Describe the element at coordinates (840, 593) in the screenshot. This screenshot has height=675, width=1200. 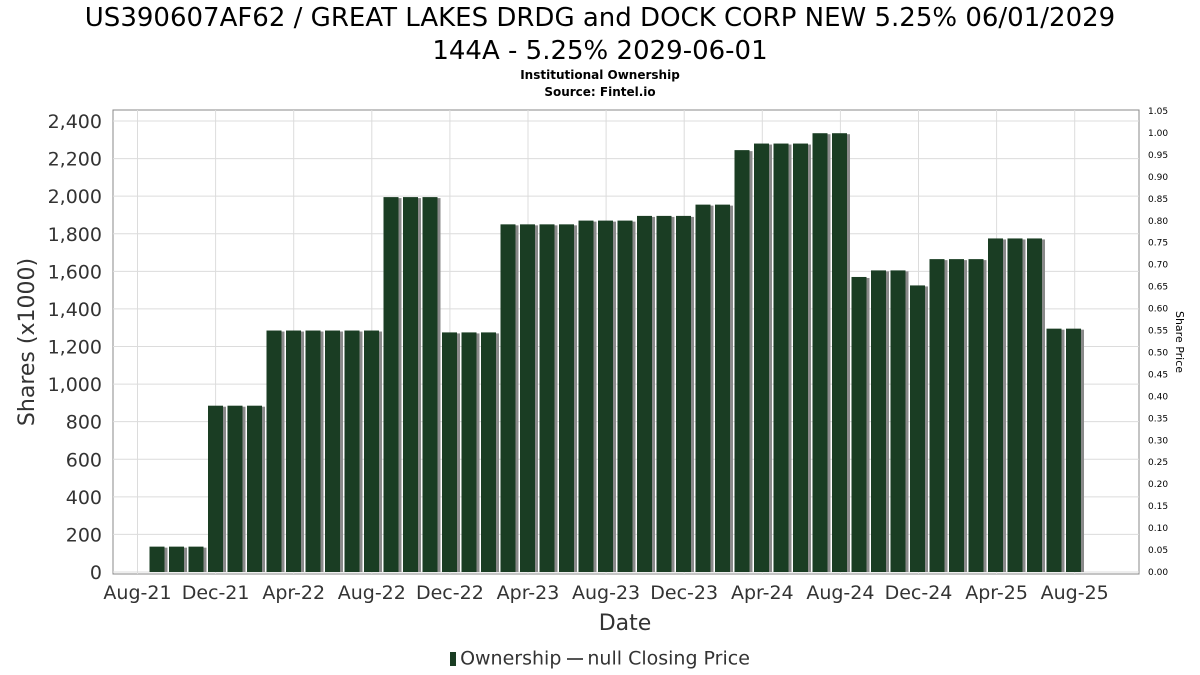
I see `x-tick-label: Aug-24` at that location.